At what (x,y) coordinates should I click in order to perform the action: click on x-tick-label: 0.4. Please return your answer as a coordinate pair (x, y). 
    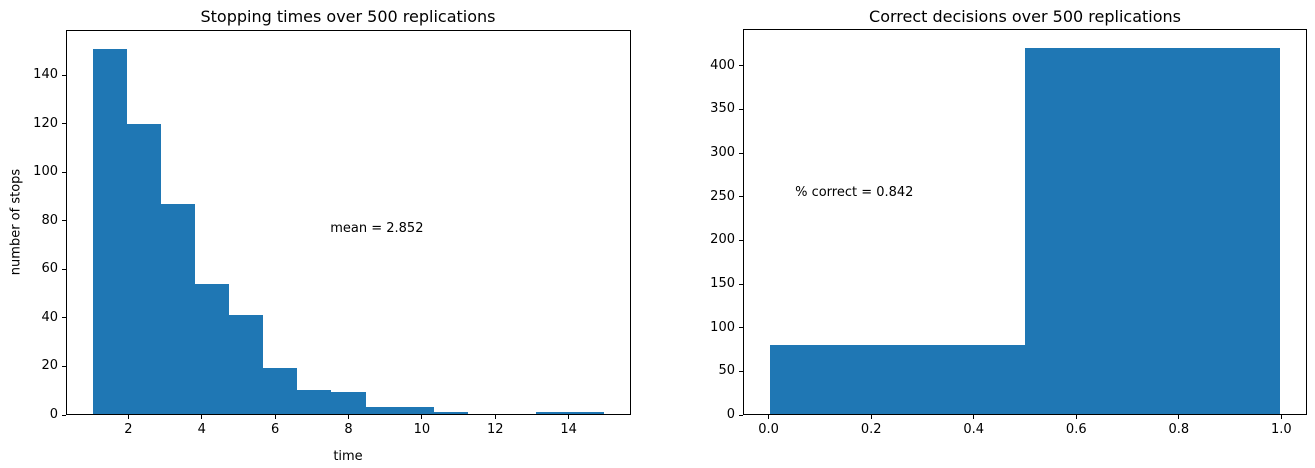
    Looking at the image, I should click on (974, 429).